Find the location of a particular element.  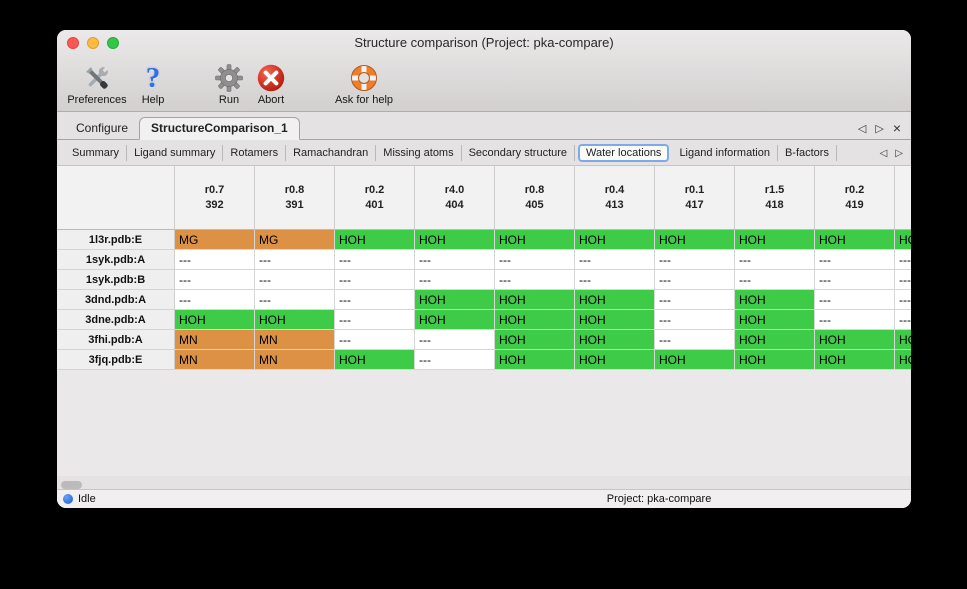

row-header: 3fjq.pdb:E is located at coordinates (116, 360).